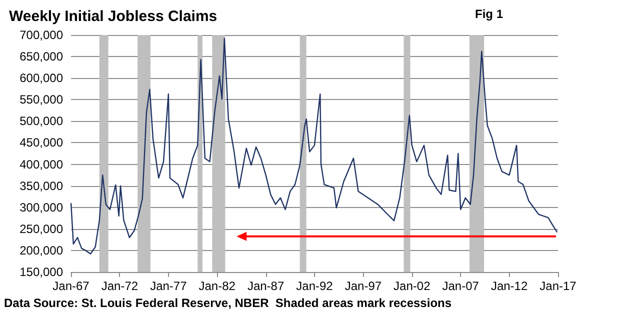 This screenshot has height=323, width=628. I want to click on caption: Fig 1, so click(489, 14).